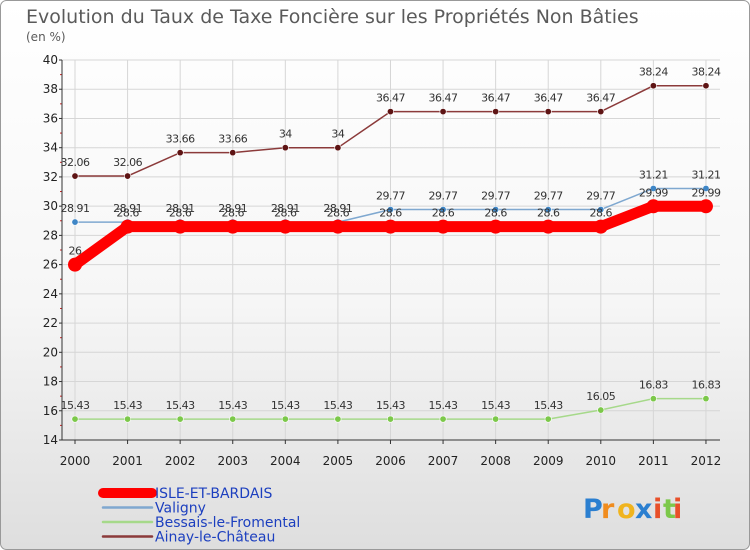 The width and height of the screenshot is (750, 550). Describe the element at coordinates (127, 461) in the screenshot. I see `x-tick-label: 2001` at that location.